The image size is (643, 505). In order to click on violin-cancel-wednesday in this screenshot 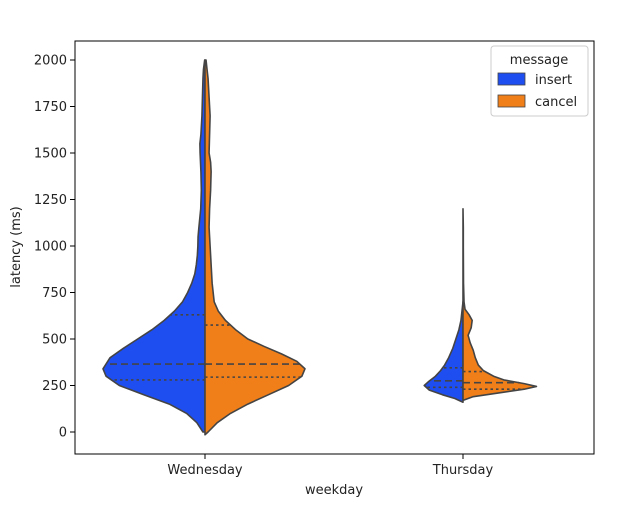, I will do `click(255, 247)`.